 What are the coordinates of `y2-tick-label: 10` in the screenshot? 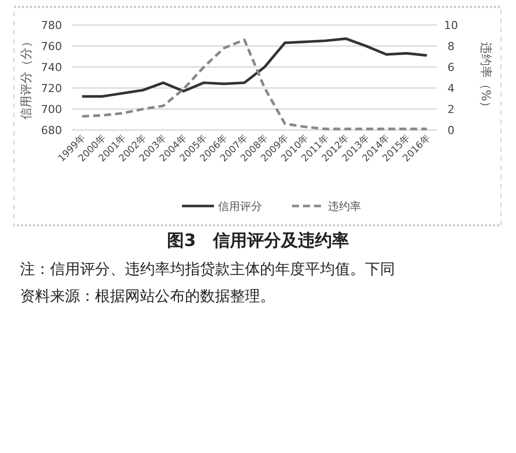 It's located at (451, 25).